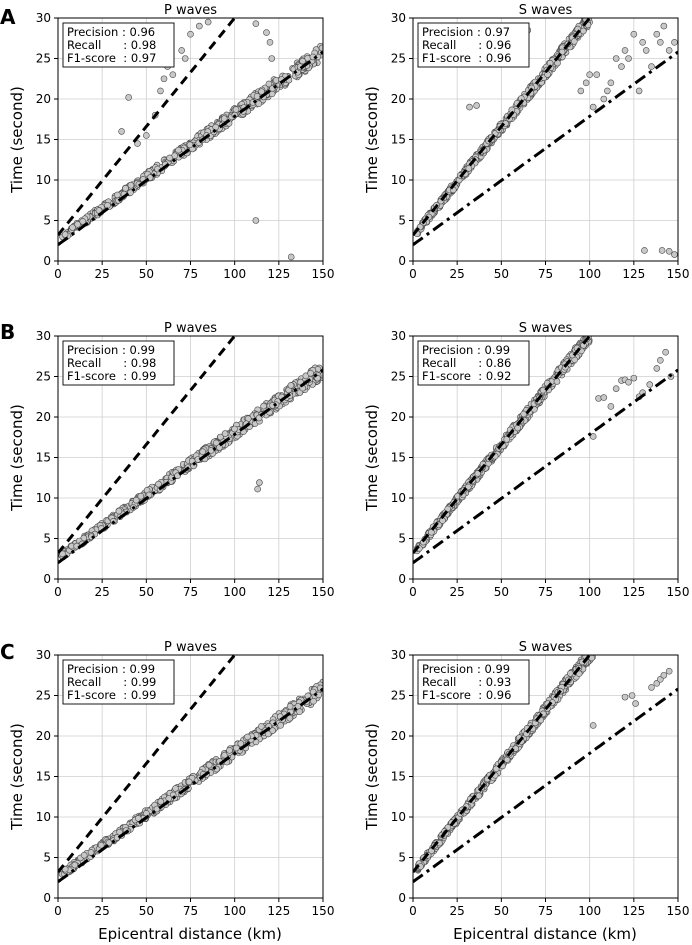  Describe the element at coordinates (501, 911) in the screenshot. I see `panel-5-xtick-label-2: 50` at that location.